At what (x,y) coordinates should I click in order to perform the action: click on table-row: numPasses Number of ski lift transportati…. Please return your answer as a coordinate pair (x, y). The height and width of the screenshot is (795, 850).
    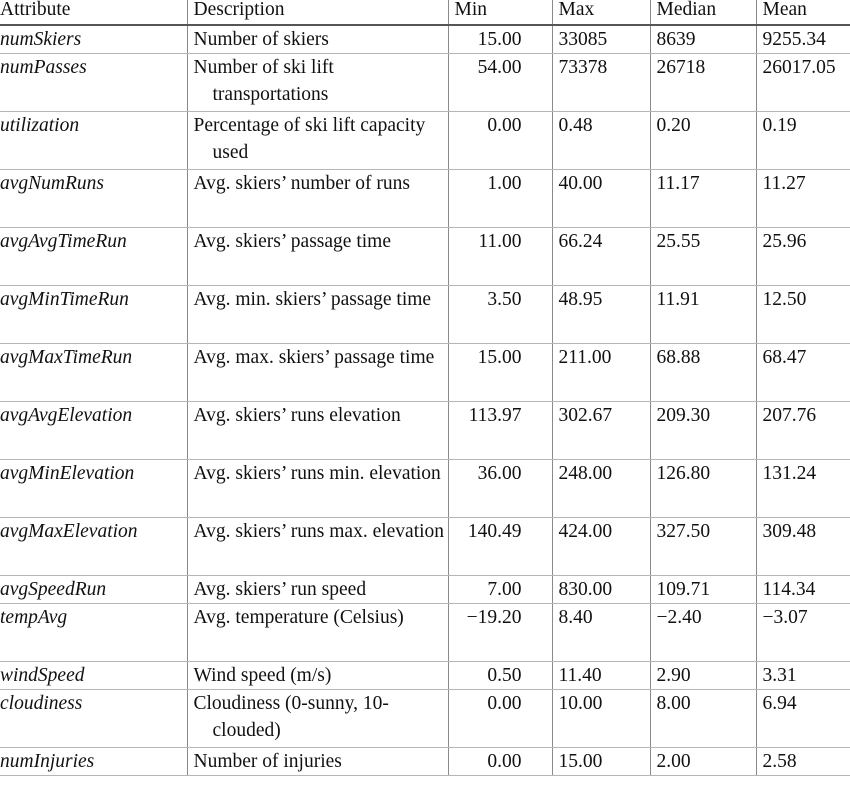
    Looking at the image, I should click on (425, 82).